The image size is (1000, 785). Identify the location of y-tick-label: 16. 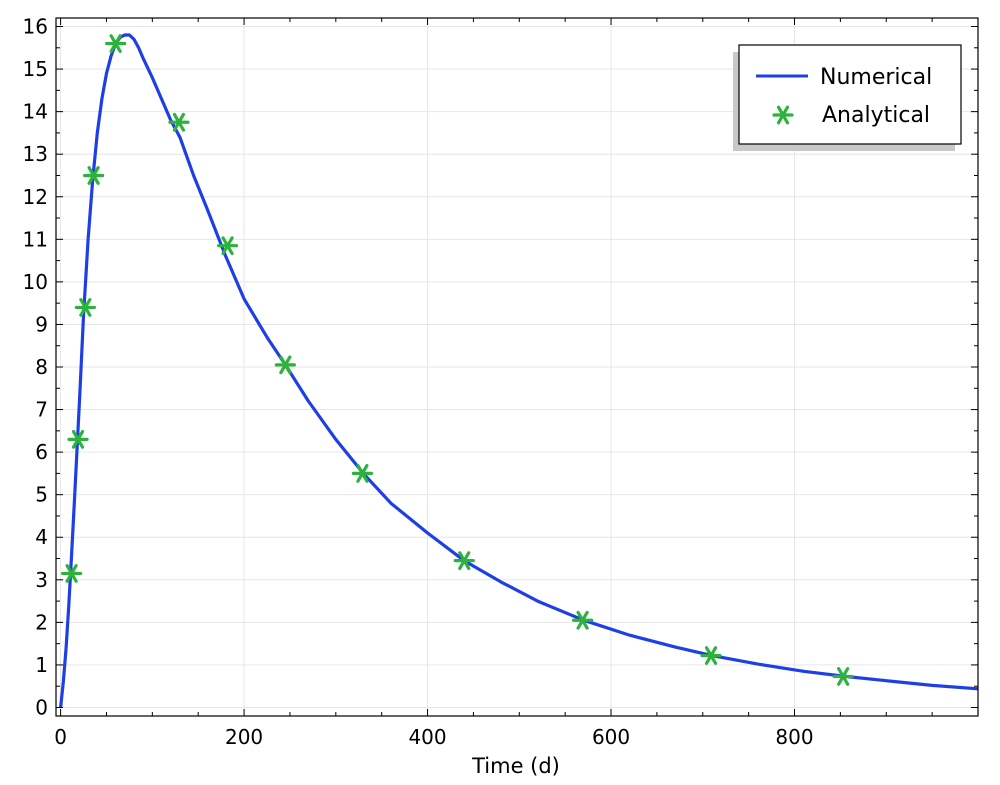
(35, 27).